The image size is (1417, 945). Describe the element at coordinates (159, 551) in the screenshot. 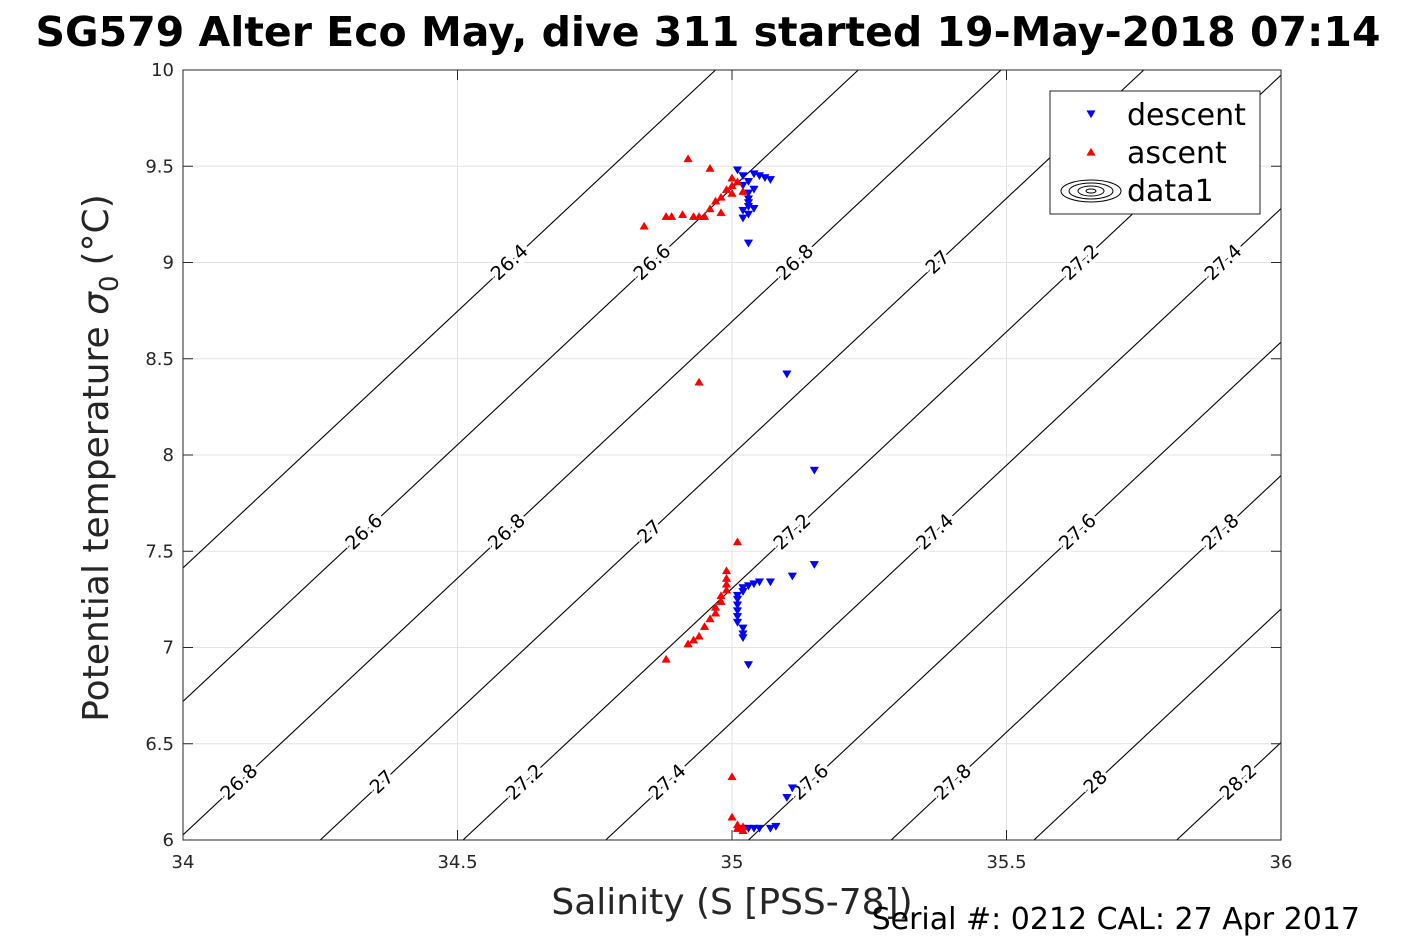

I see `y-tick-label: 7.5` at that location.